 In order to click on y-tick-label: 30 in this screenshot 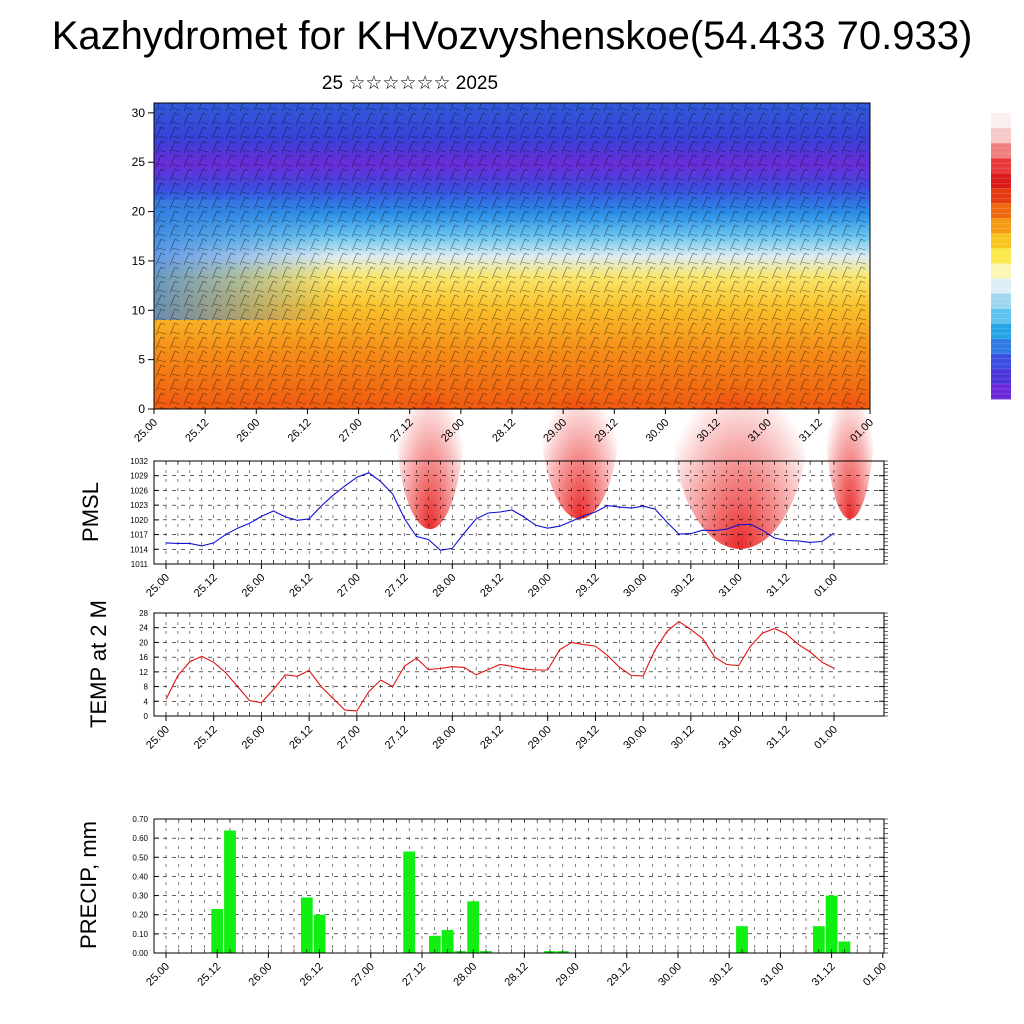, I will do `click(139, 113)`.